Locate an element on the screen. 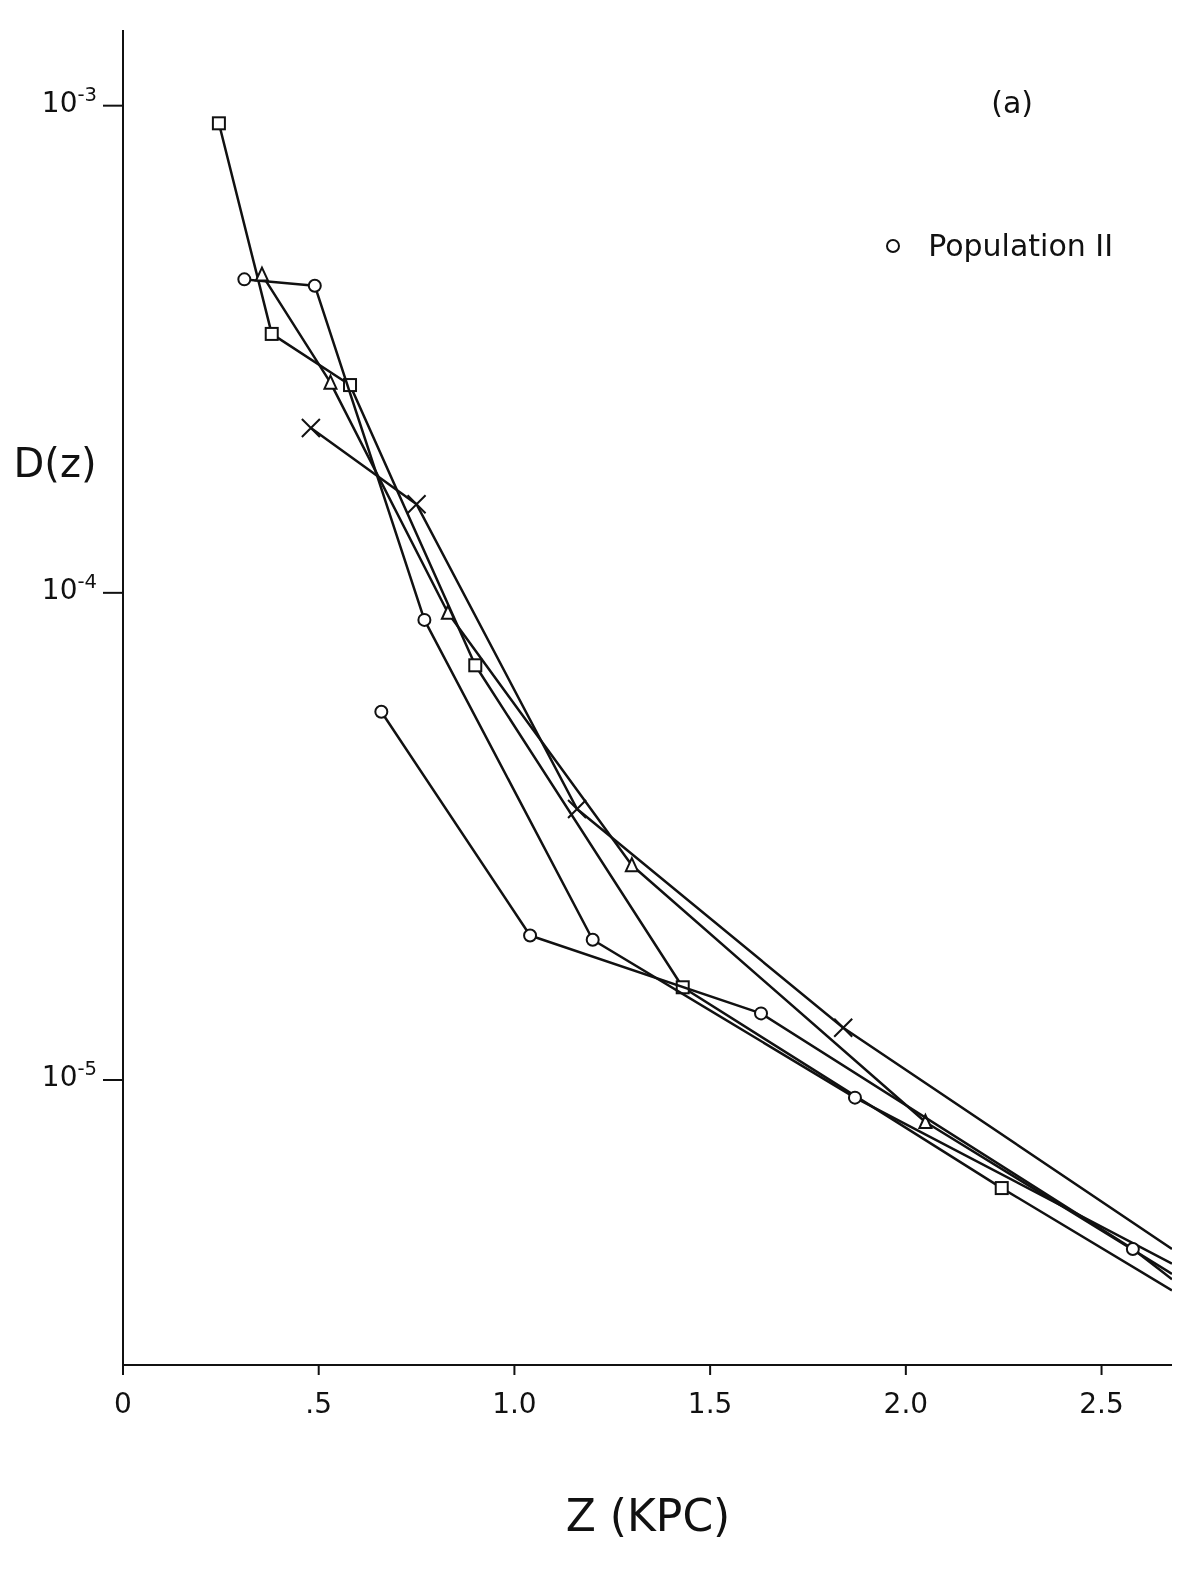 This screenshot has width=1183, height=1571. x-tick-label: 1.5 is located at coordinates (710, 1403).